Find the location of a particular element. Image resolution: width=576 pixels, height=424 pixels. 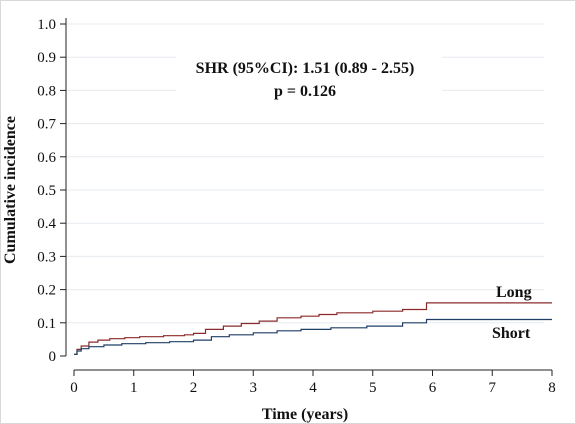

annotation-box is located at coordinates (309, 78).